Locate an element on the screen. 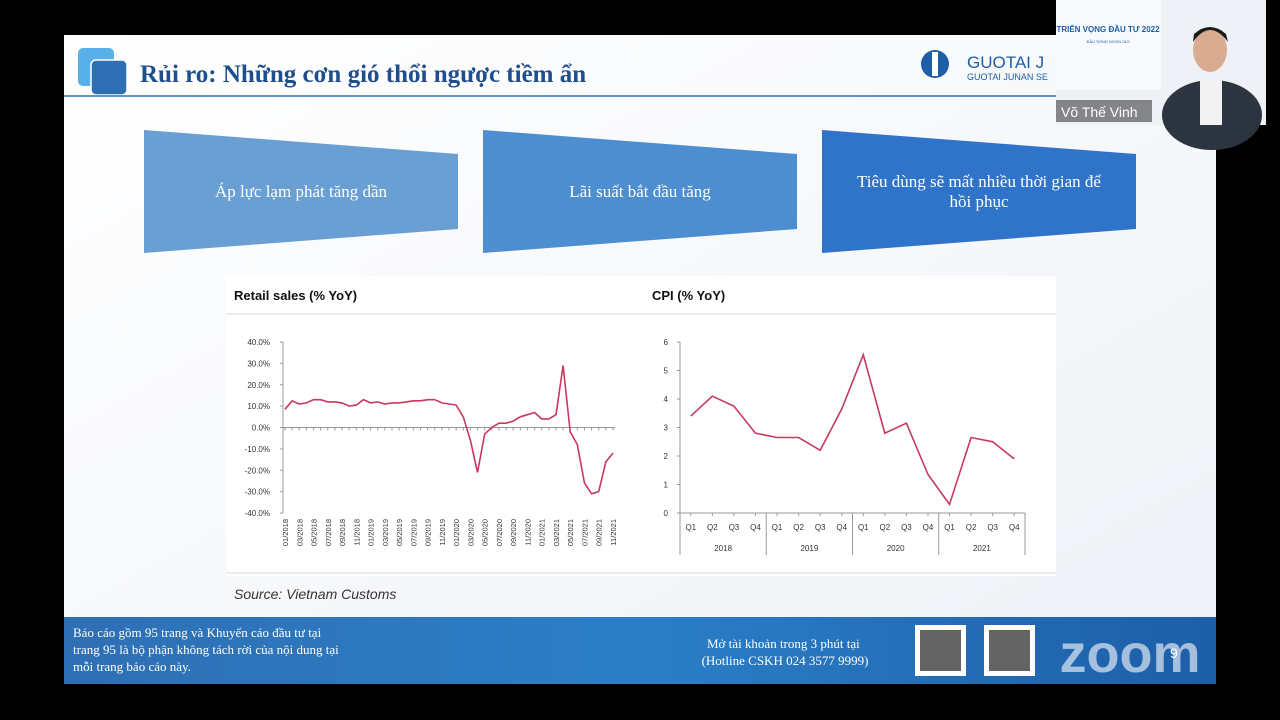 The width and height of the screenshot is (1280, 720). box-text: Lãi suất bắt đầu tăng is located at coordinates (640, 191).